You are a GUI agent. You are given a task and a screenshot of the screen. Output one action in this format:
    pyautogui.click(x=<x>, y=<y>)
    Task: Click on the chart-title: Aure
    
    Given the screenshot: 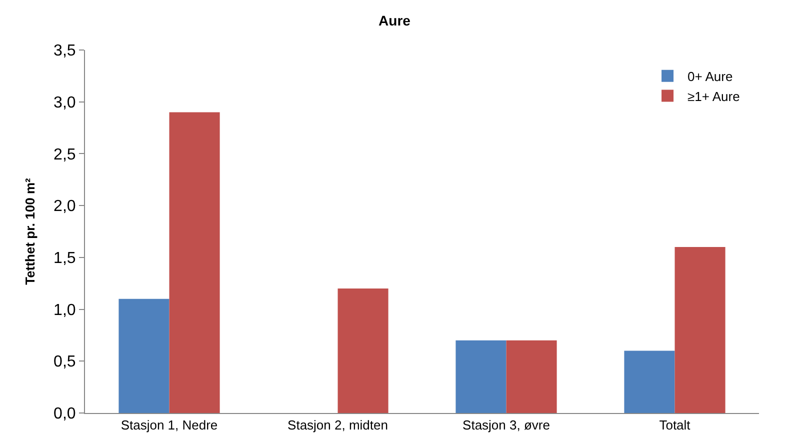 What is the action you would take?
    pyautogui.click(x=394, y=20)
    